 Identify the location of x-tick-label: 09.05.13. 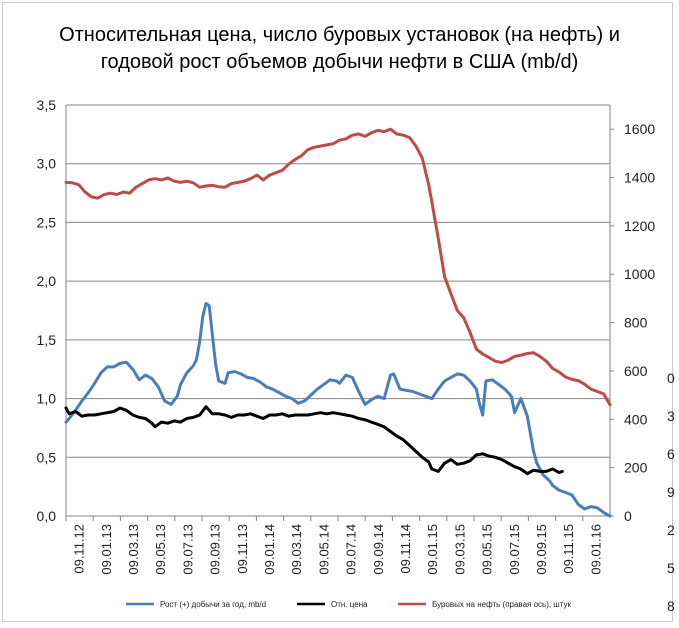
(160, 549).